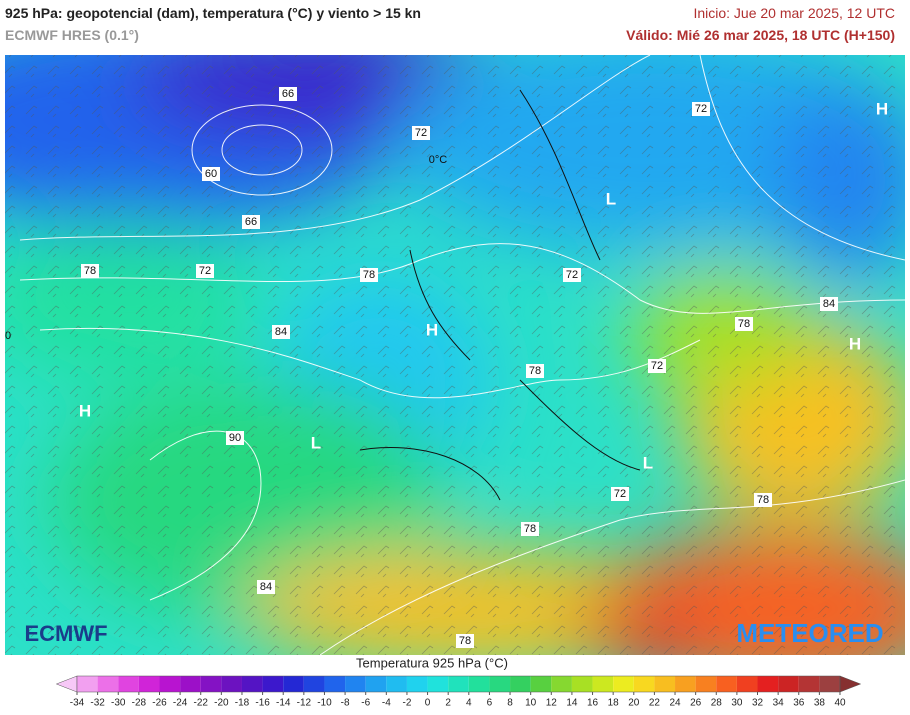 The image size is (910, 715). What do you see at coordinates (432, 662) in the screenshot?
I see `legend-title: Temperatura 925 hPa (°C)` at bounding box center [432, 662].